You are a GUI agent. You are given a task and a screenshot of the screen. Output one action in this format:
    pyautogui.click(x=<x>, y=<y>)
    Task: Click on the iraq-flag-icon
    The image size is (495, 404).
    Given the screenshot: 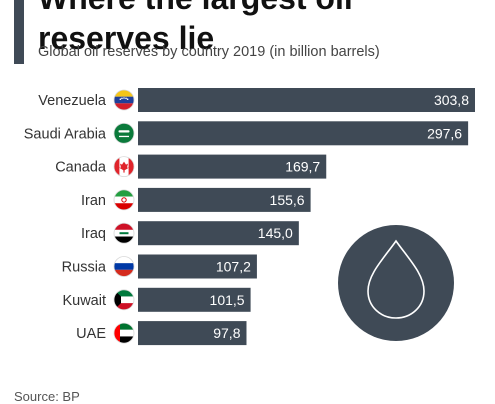 What is the action you would take?
    pyautogui.click(x=124, y=233)
    